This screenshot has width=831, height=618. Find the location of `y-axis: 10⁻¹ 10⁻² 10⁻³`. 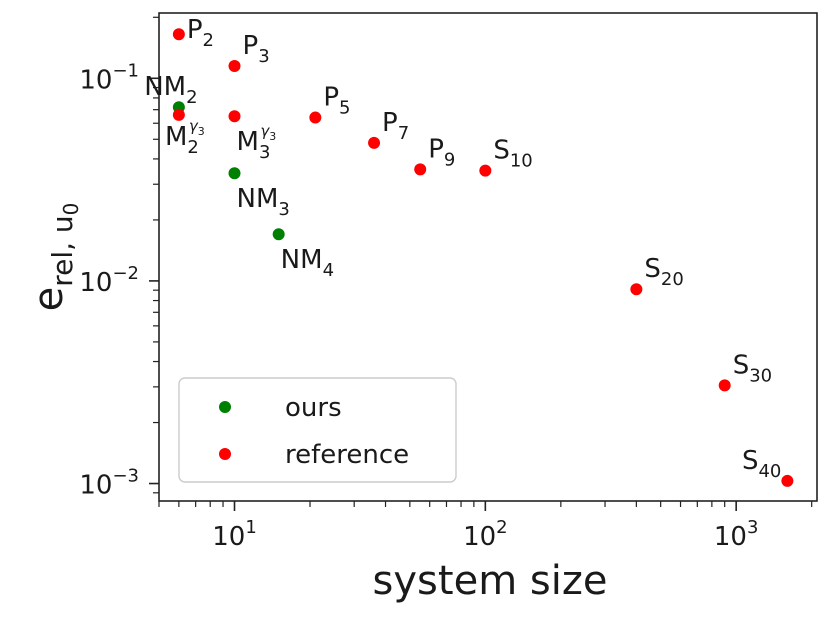

y-axis: 10⁻¹ 10⁻² 10⁻³ is located at coordinates (119, 280).